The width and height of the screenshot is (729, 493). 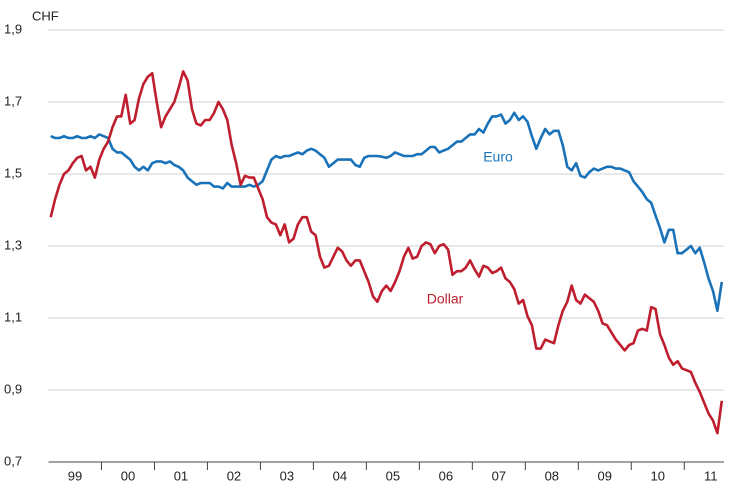 I want to click on x-tick-label: 09, so click(x=605, y=475).